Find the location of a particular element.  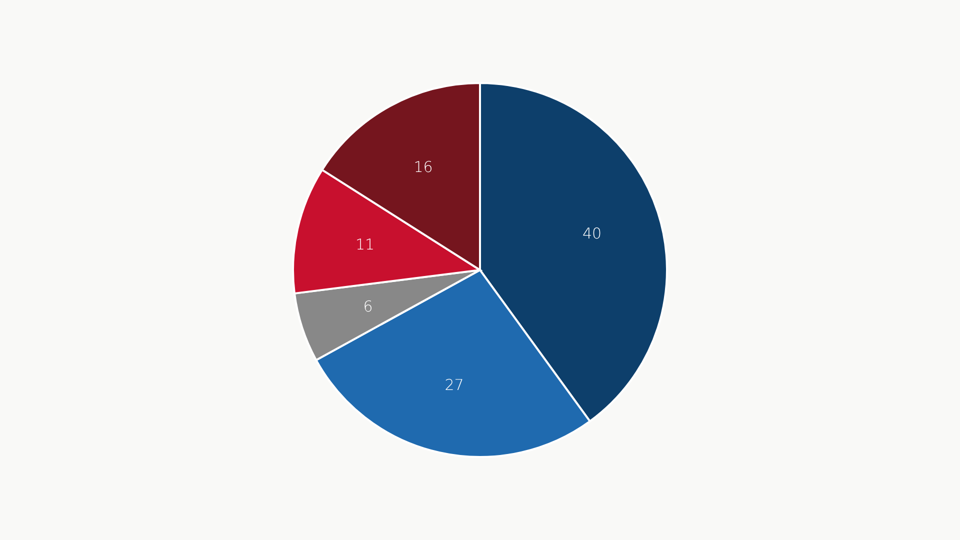

data-label: 40 is located at coordinates (592, 233).